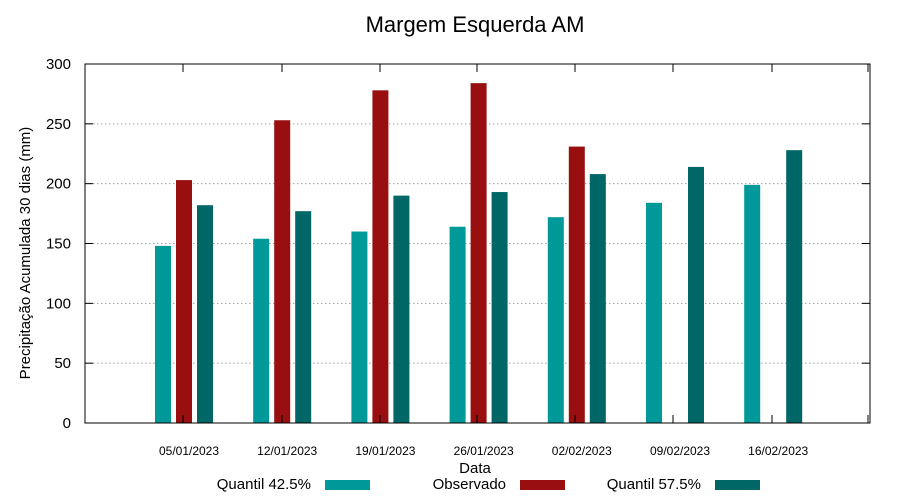  Describe the element at coordinates (654, 484) in the screenshot. I see `legend-label: Quantil 57.5%` at that location.